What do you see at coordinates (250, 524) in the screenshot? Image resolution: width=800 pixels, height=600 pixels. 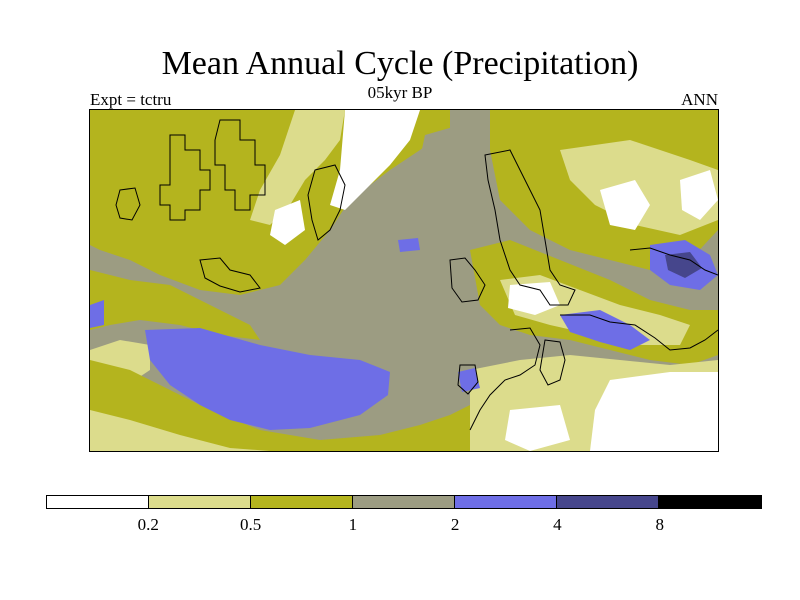 I see `colorbar-label-1: 0.5` at bounding box center [250, 524].